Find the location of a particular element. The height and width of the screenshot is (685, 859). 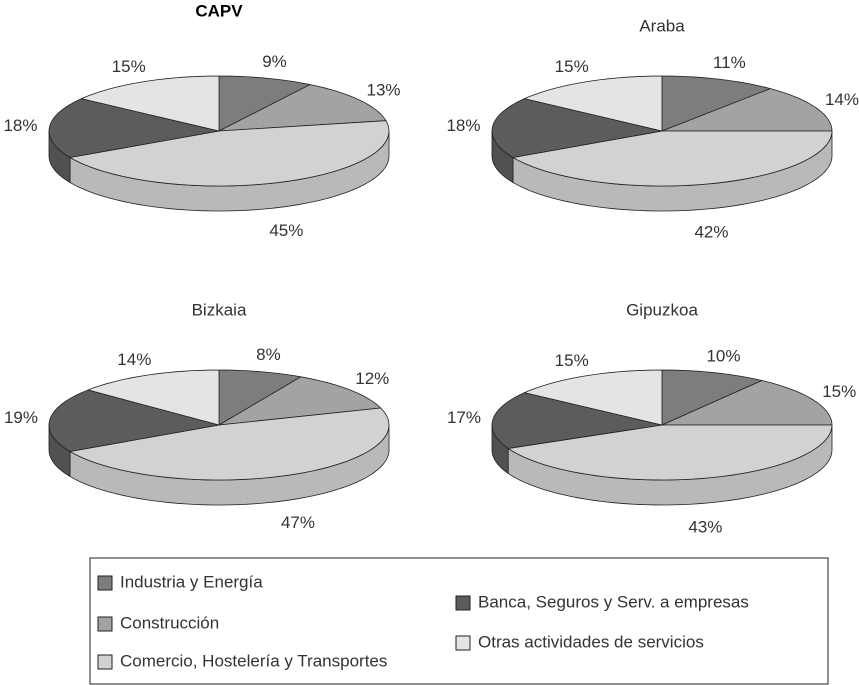

chart-title: Gipuzkoa is located at coordinates (662, 309).